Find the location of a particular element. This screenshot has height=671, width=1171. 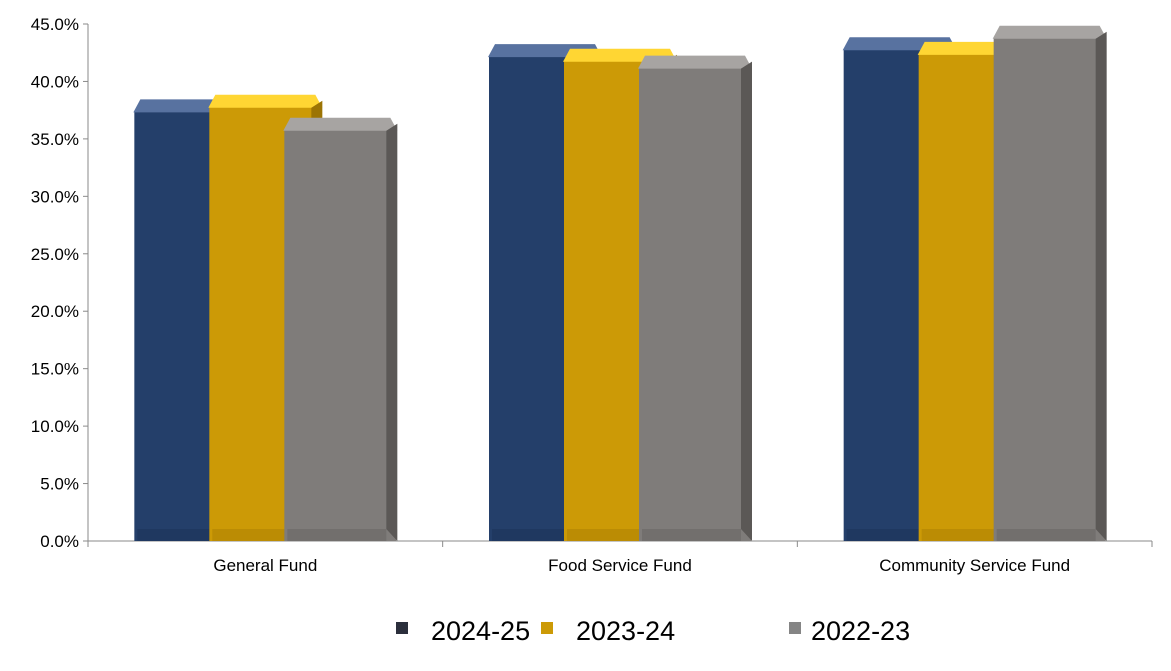

legend: 2024-25 2023-24 2022-23 is located at coordinates (653, 631).